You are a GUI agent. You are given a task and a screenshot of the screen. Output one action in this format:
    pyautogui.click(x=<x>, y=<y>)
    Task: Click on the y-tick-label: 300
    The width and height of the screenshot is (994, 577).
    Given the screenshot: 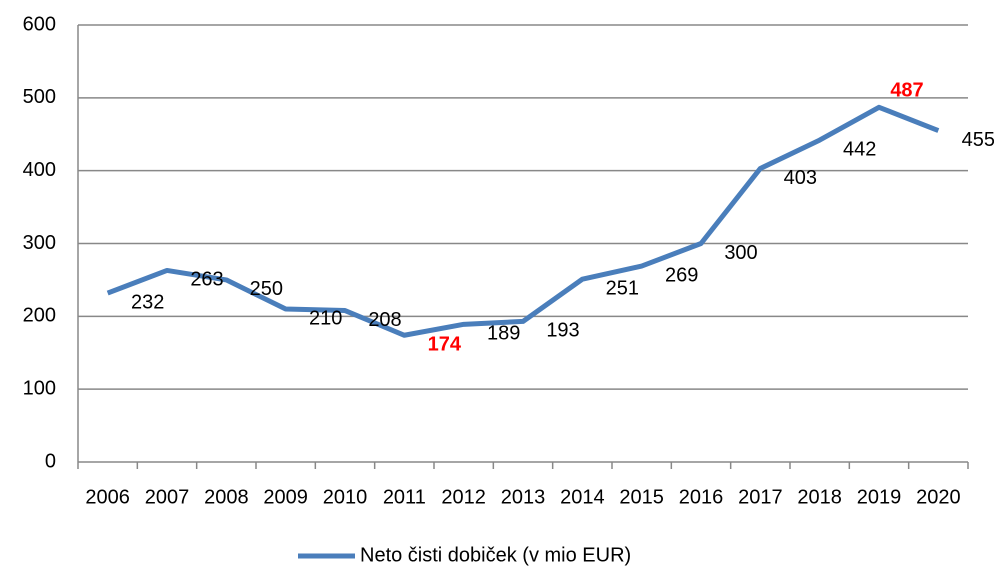 What is the action you would take?
    pyautogui.click(x=39, y=243)
    